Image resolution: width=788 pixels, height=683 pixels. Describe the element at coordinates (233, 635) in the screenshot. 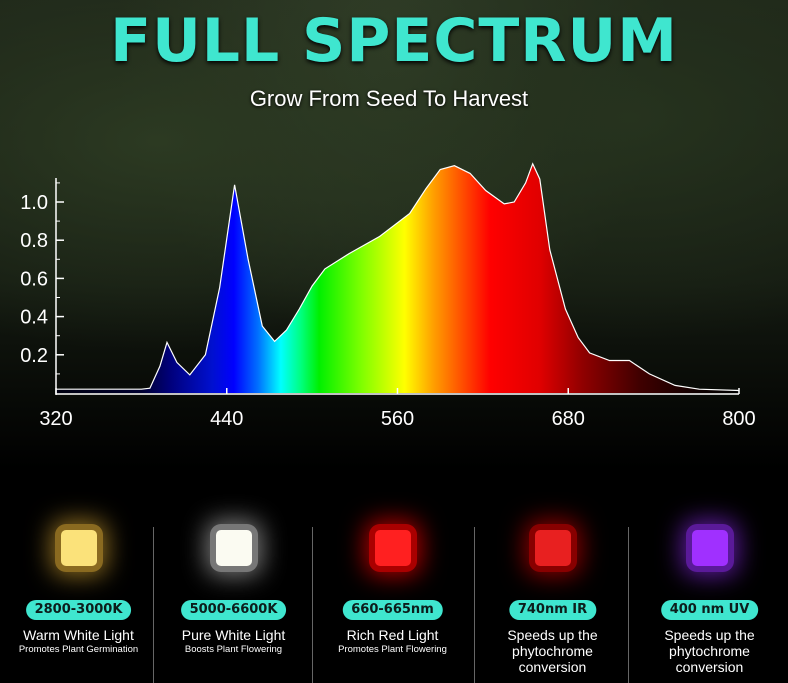

I see `led-label: Pure White Light` at that location.